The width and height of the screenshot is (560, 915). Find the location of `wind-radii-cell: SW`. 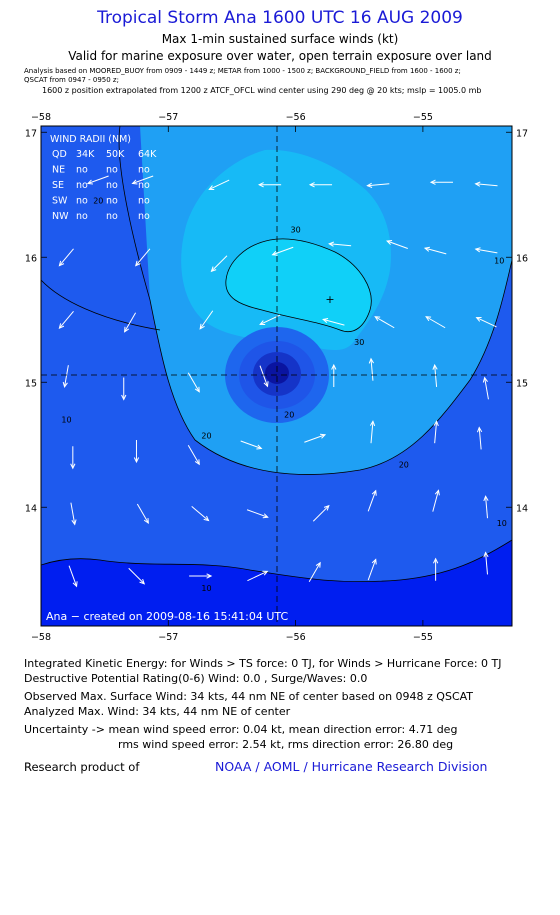

wind-radii-cell: SW is located at coordinates (60, 201).